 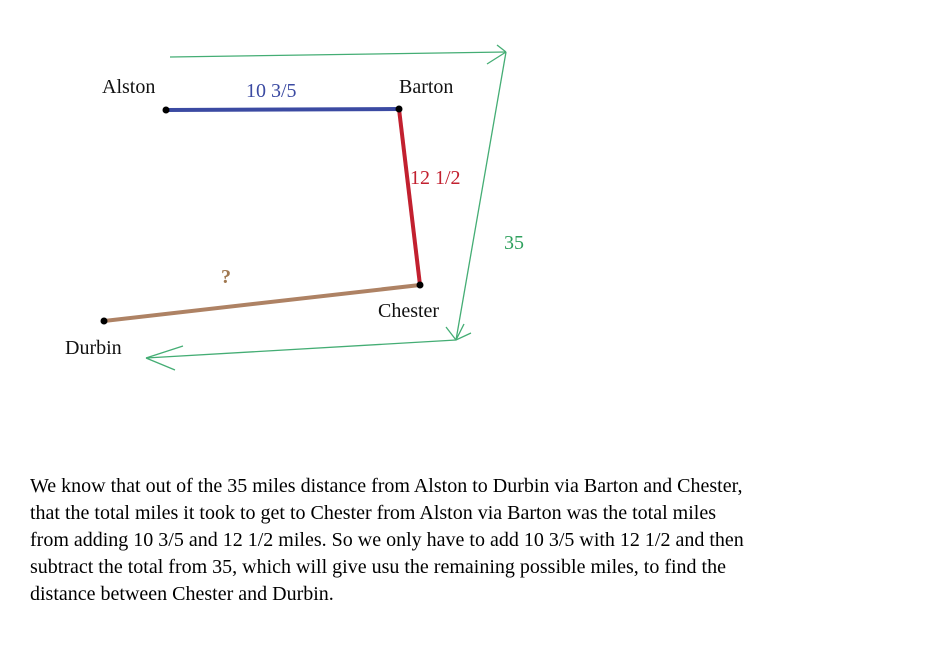 I want to click on explanation-line: distance between Chester and Durbin., so click(x=182, y=594).